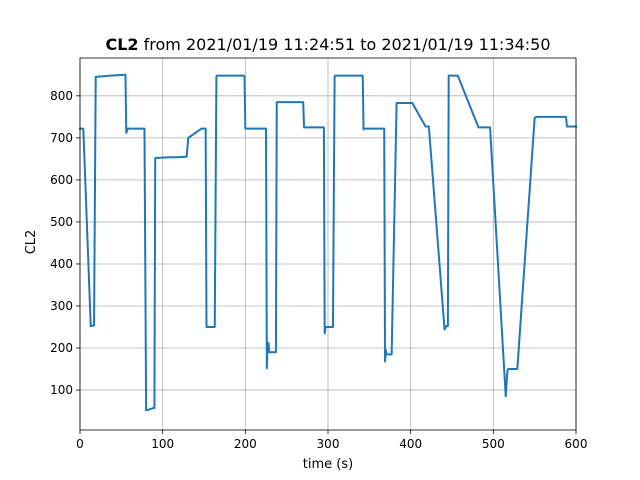  I want to click on x-tick-label: 600, so click(576, 444).